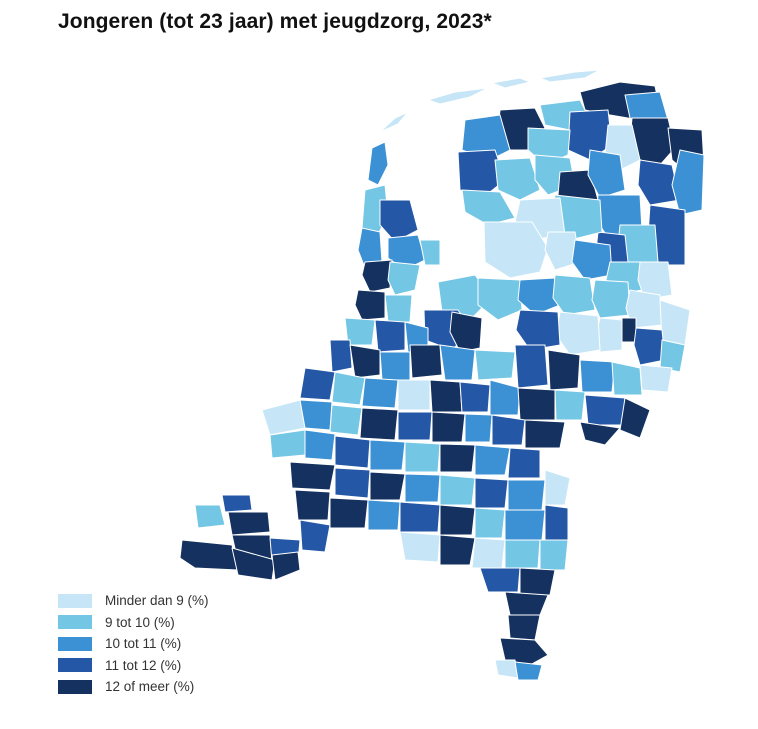 This screenshot has height=729, width=758. What do you see at coordinates (143, 665) in the screenshot?
I see `legend-label: 11 tot 12 (%)` at bounding box center [143, 665].